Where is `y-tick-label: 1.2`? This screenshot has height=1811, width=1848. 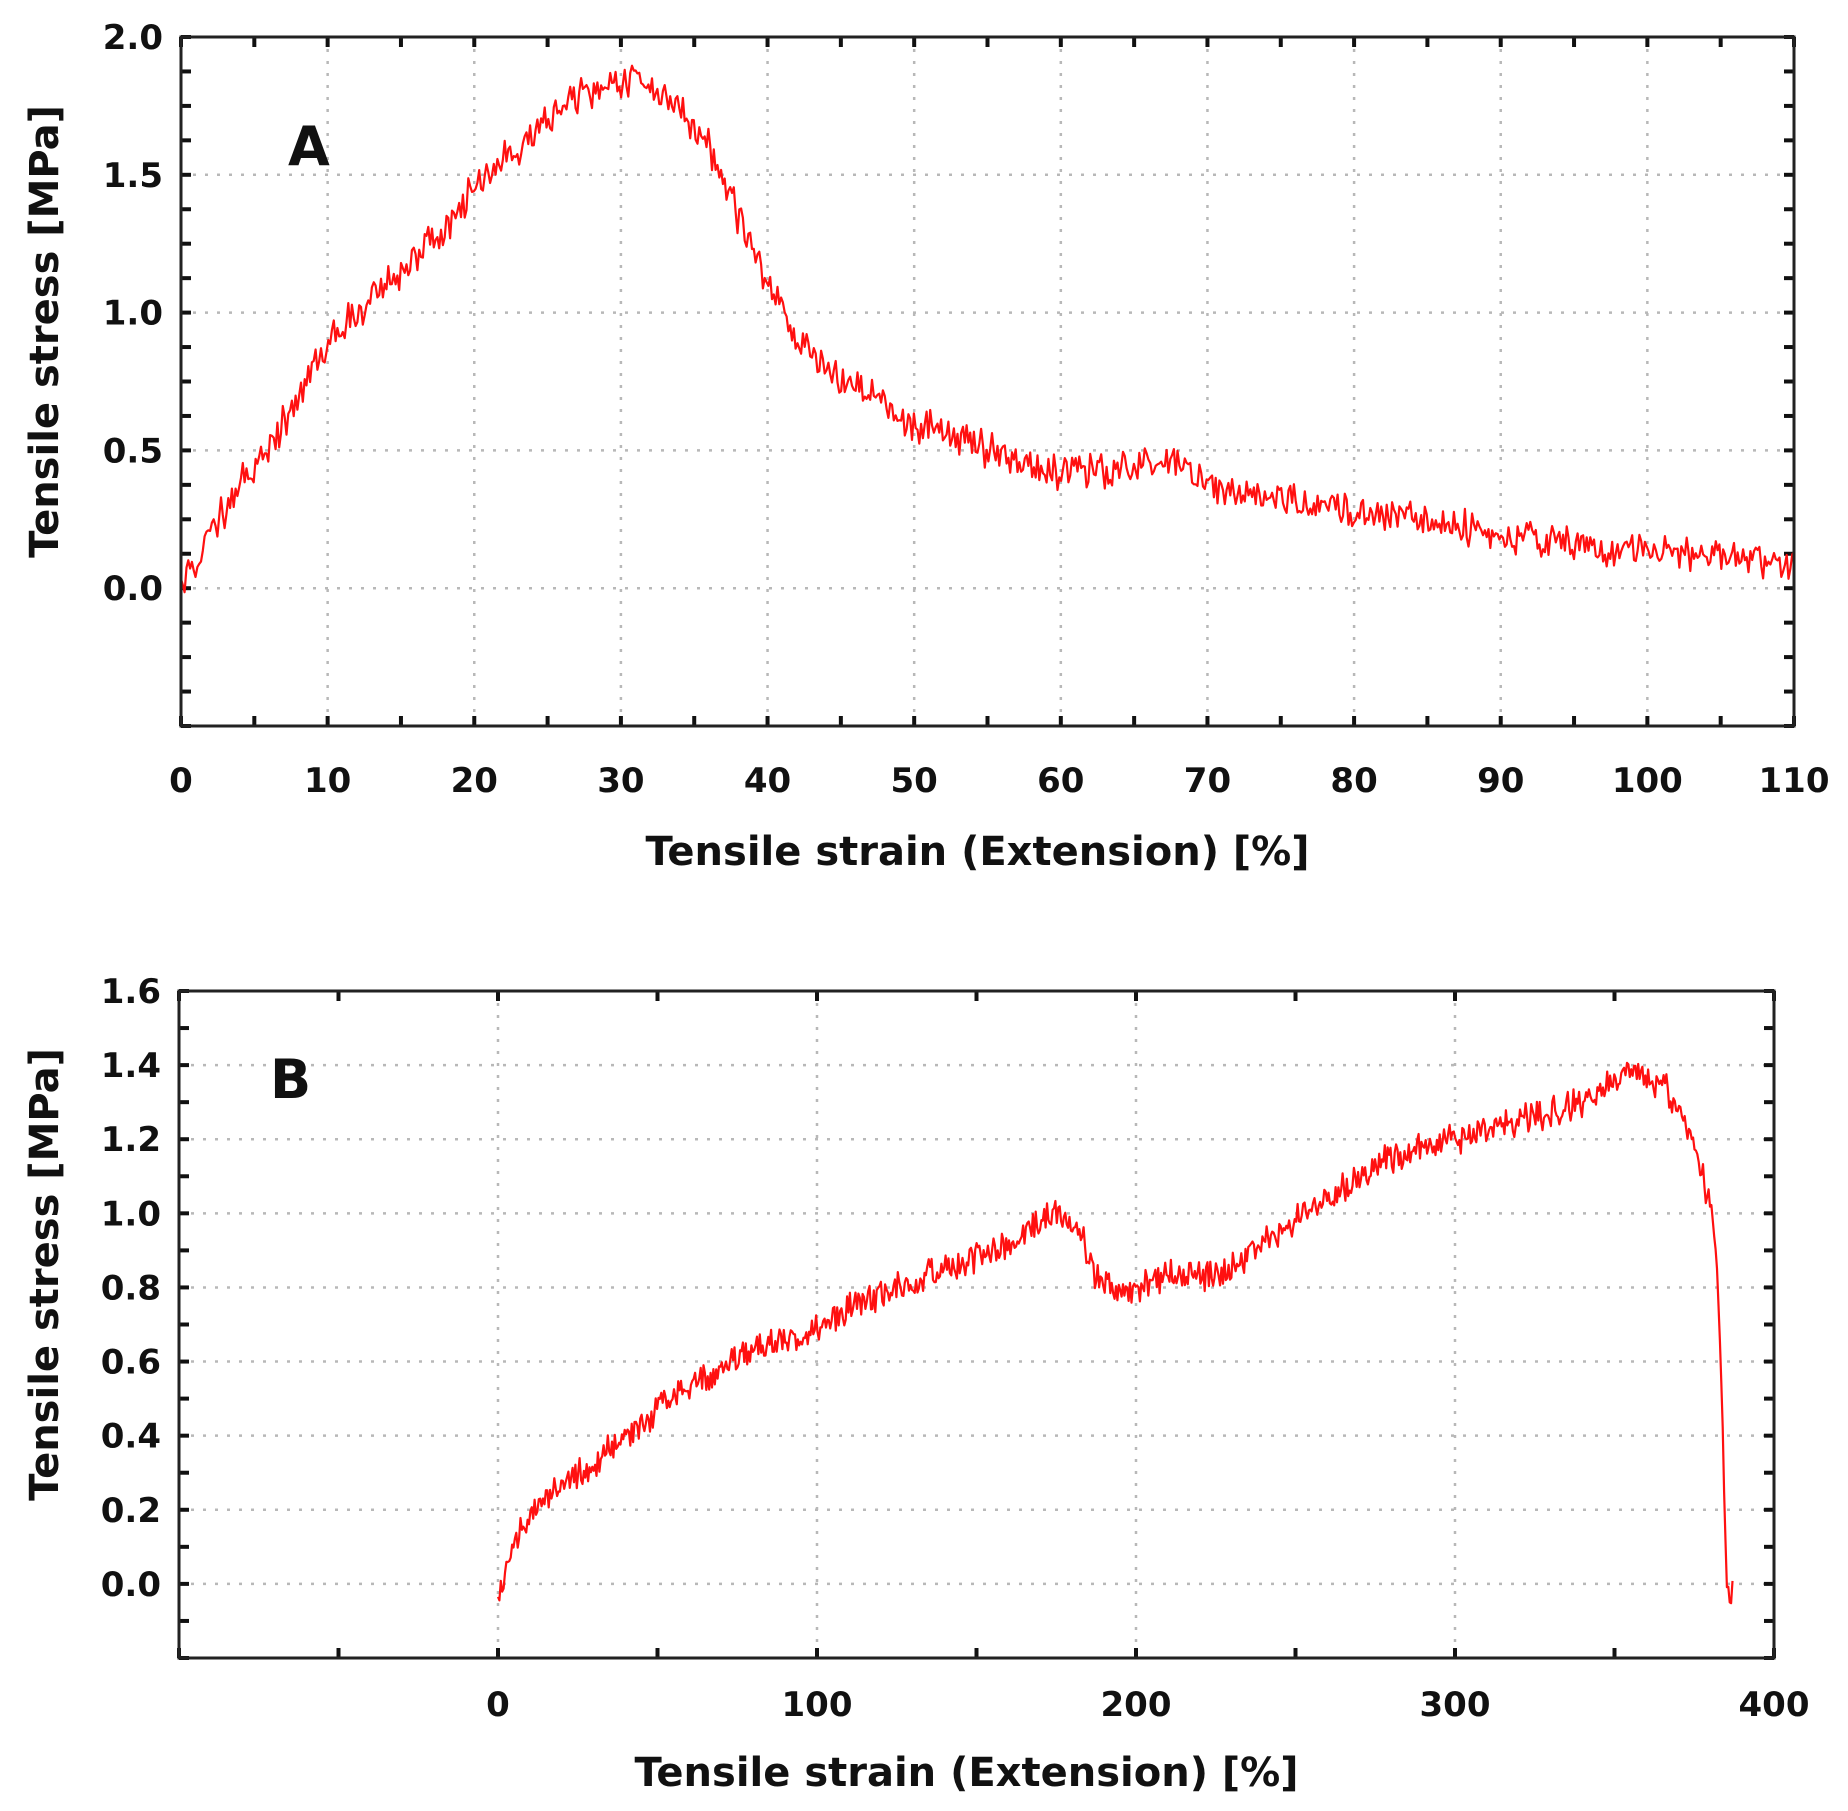 y-tick-label: 1.2 is located at coordinates (131, 1140).